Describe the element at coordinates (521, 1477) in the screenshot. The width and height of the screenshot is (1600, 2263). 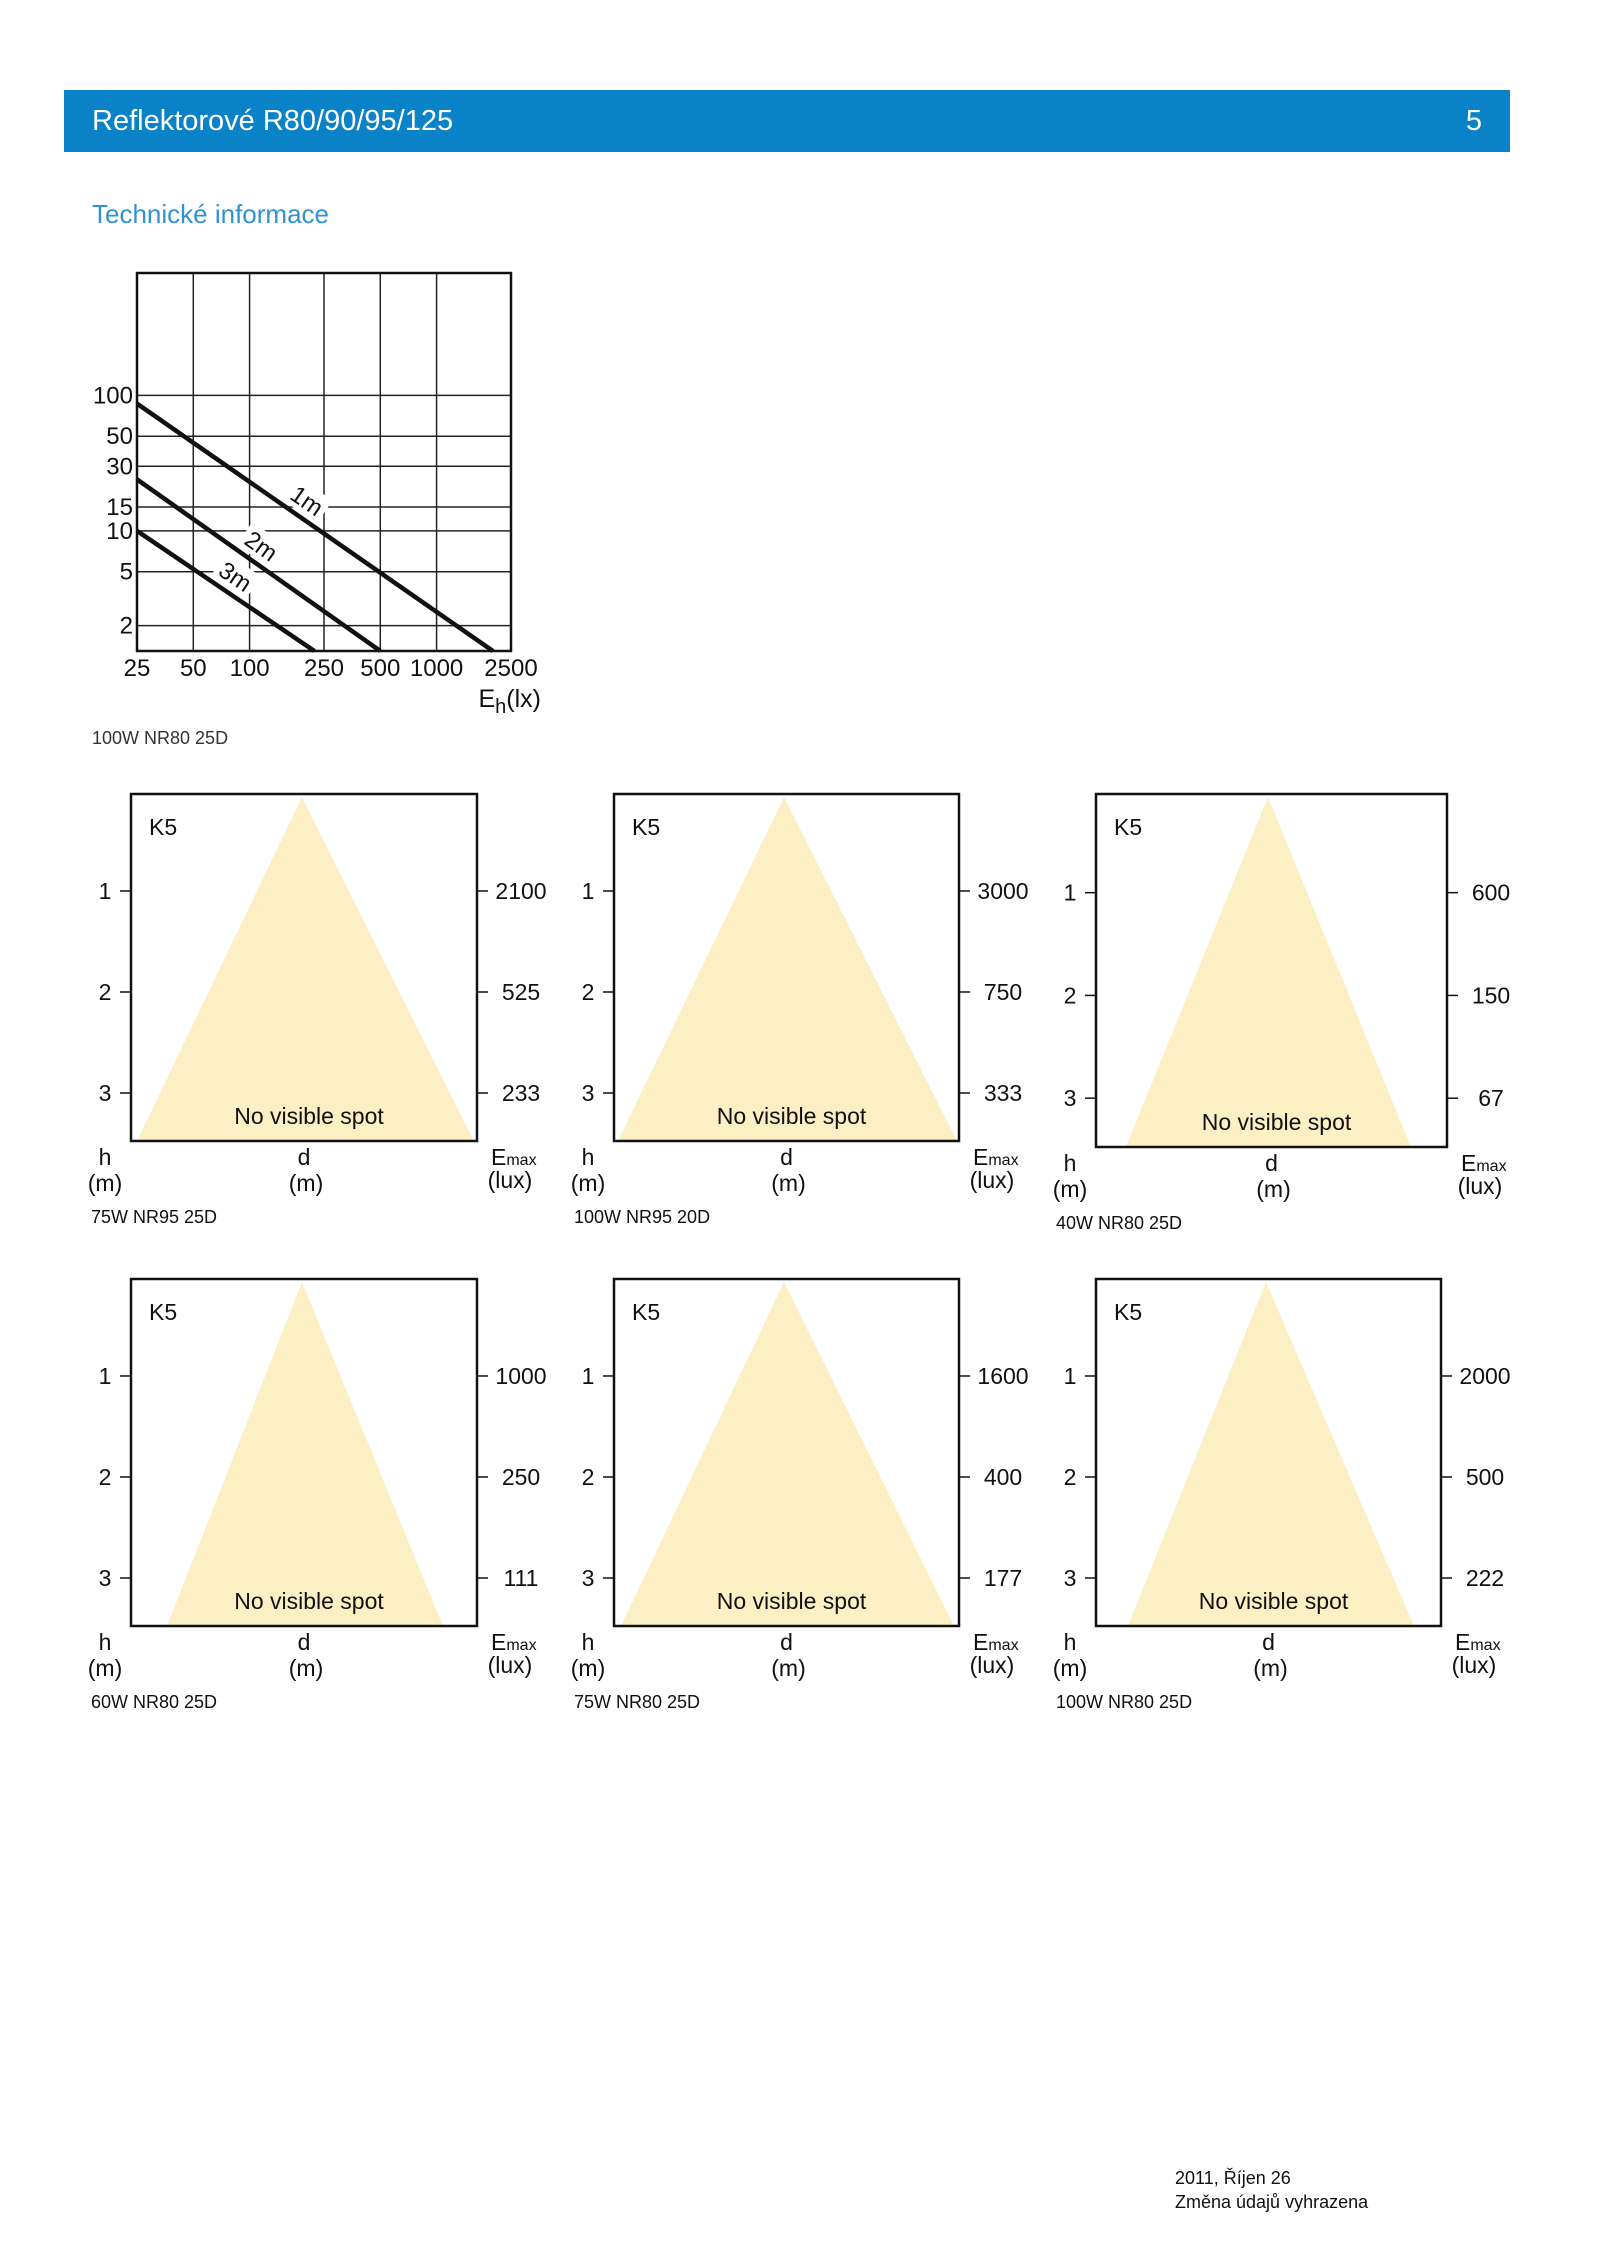
I see `emax-value: 250` at that location.